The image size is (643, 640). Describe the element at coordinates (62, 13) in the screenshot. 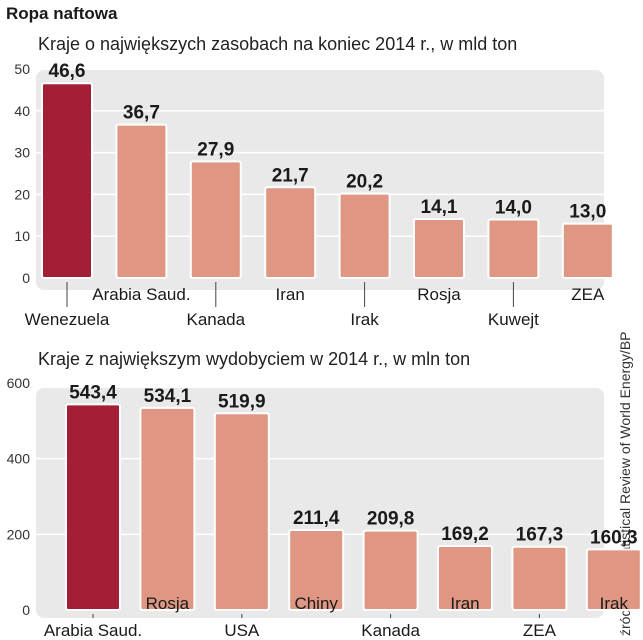

I see `page-title: Ropa naftowa` at that location.